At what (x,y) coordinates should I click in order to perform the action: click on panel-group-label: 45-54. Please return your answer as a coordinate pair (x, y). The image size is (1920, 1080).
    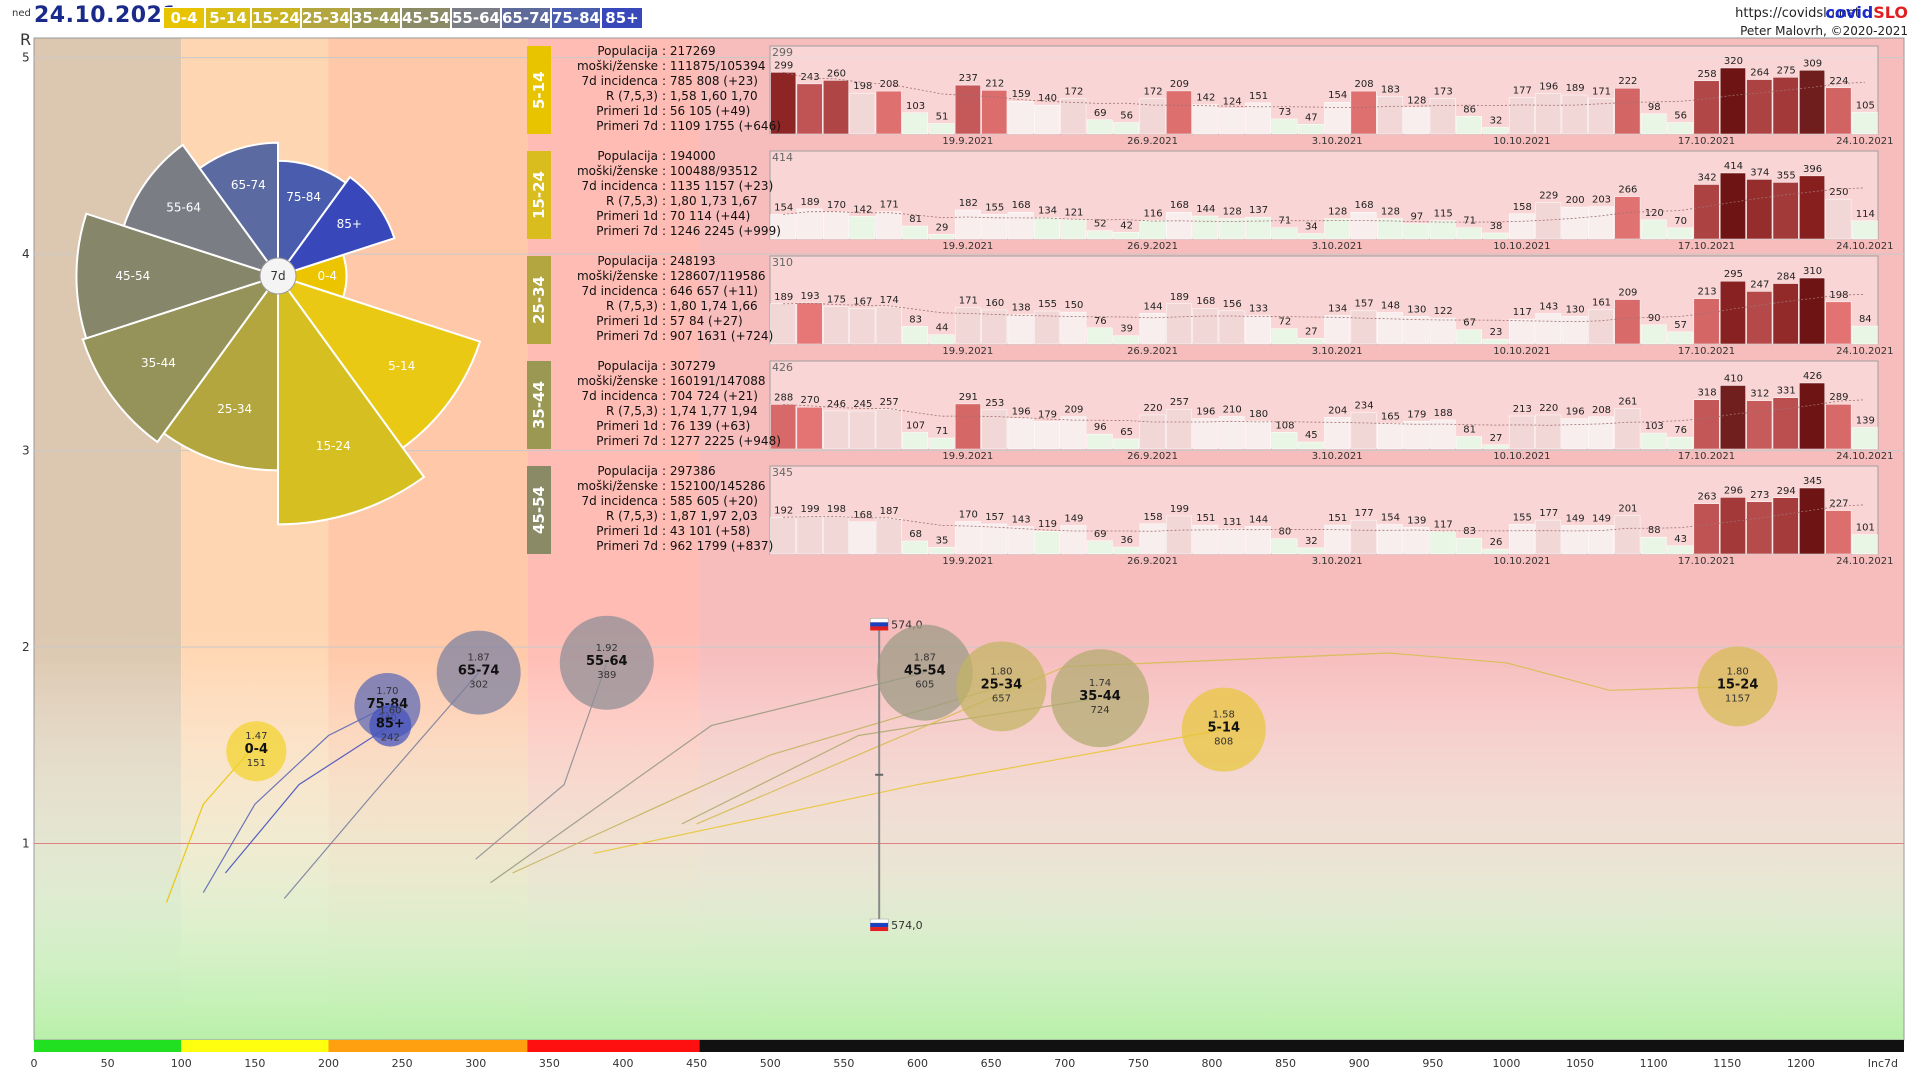
    Looking at the image, I should click on (539, 510).